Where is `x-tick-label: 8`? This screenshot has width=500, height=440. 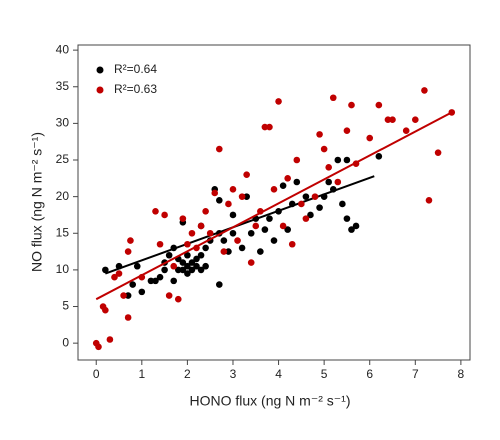
x-tick-label: 8 is located at coordinates (461, 374).